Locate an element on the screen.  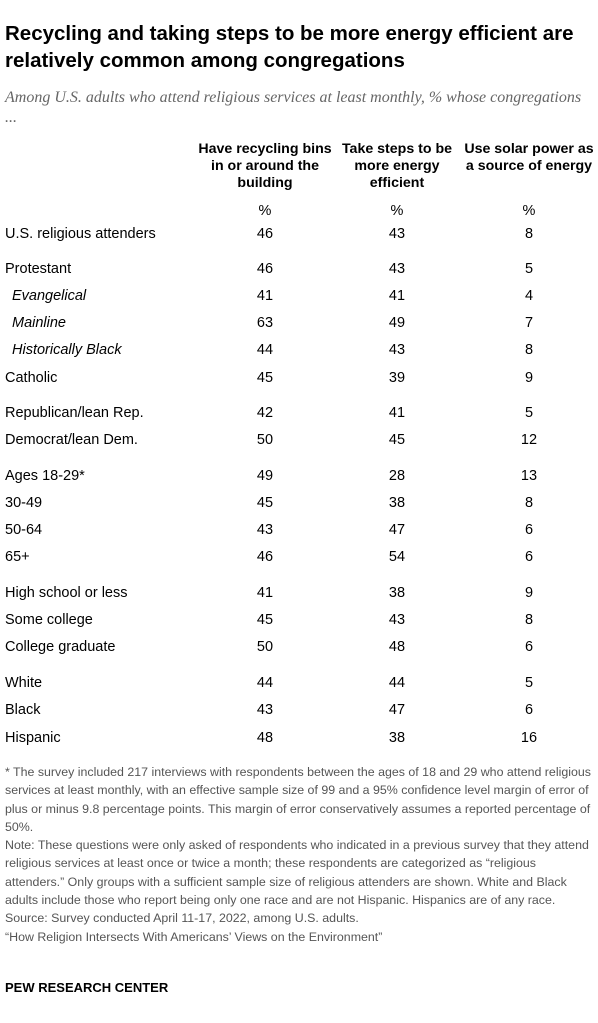
row-label: Democrat/lean Dem. is located at coordinates (71, 440).